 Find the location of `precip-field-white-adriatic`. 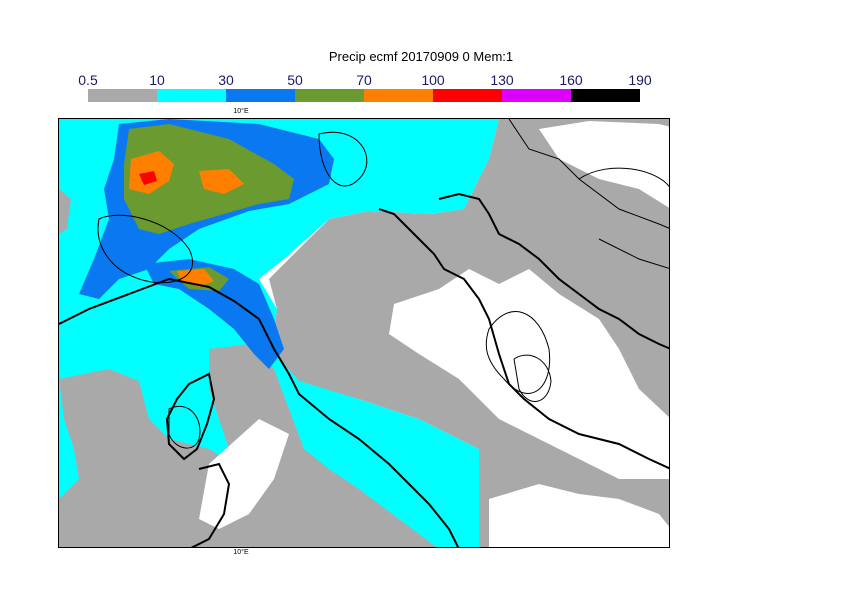

precip-field-white-adriatic is located at coordinates (529, 374).